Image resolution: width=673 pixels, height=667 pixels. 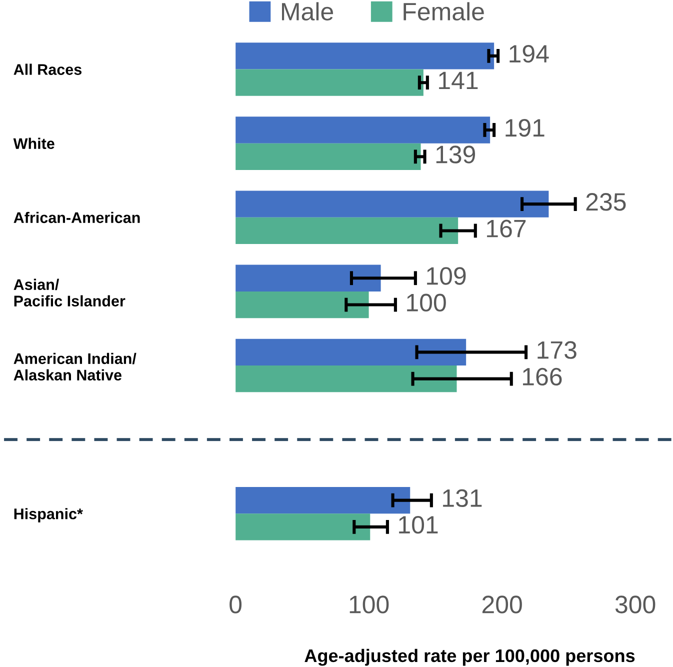 I want to click on legend-label: Male, so click(x=308, y=11).